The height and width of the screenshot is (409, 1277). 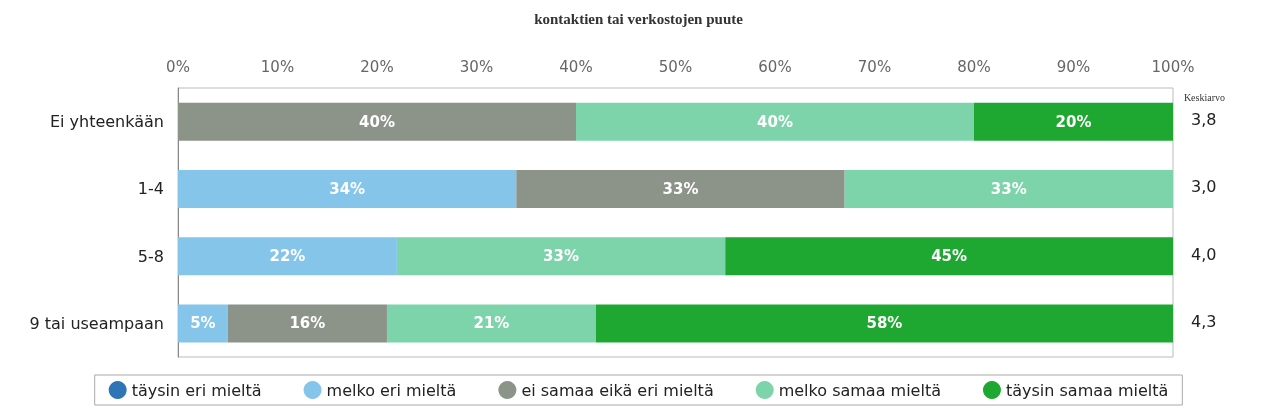 I want to click on data-label: 5%, so click(x=203, y=323).